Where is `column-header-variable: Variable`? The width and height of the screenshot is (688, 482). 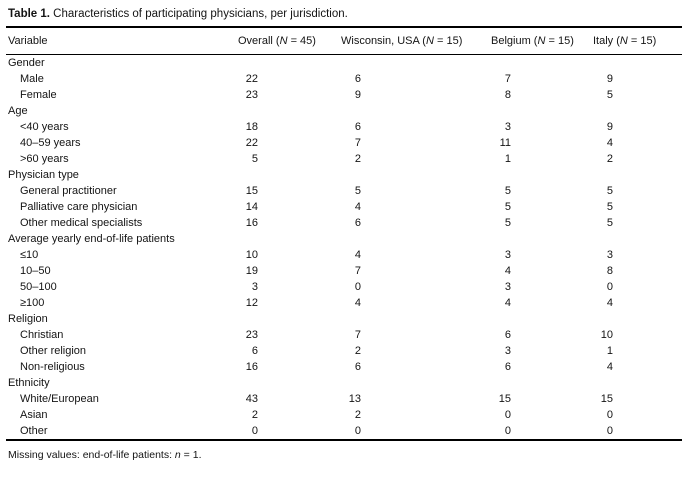
column-header-variable: Variable is located at coordinates (122, 41).